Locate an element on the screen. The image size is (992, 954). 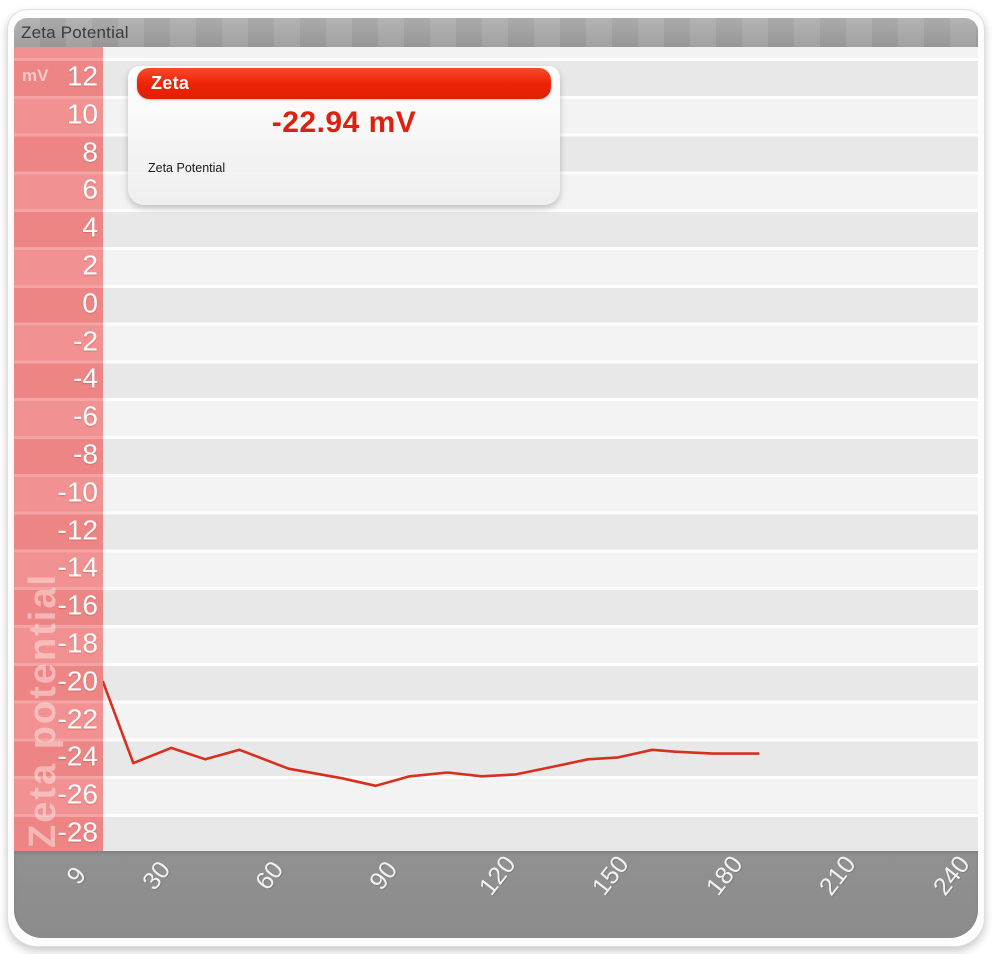
y-tick-label: -14 is located at coordinates (77, 567).